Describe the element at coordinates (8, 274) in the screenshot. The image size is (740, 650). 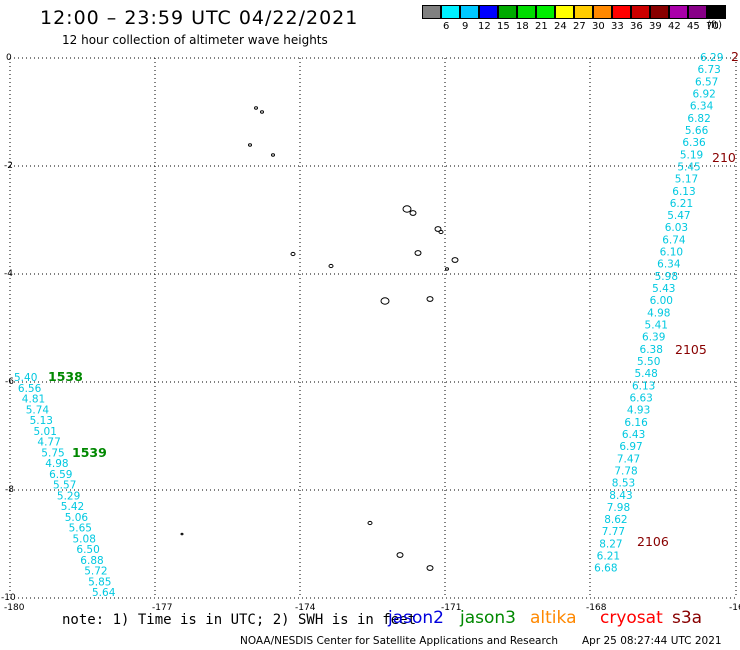
I see `y-tick-label: -4` at that location.